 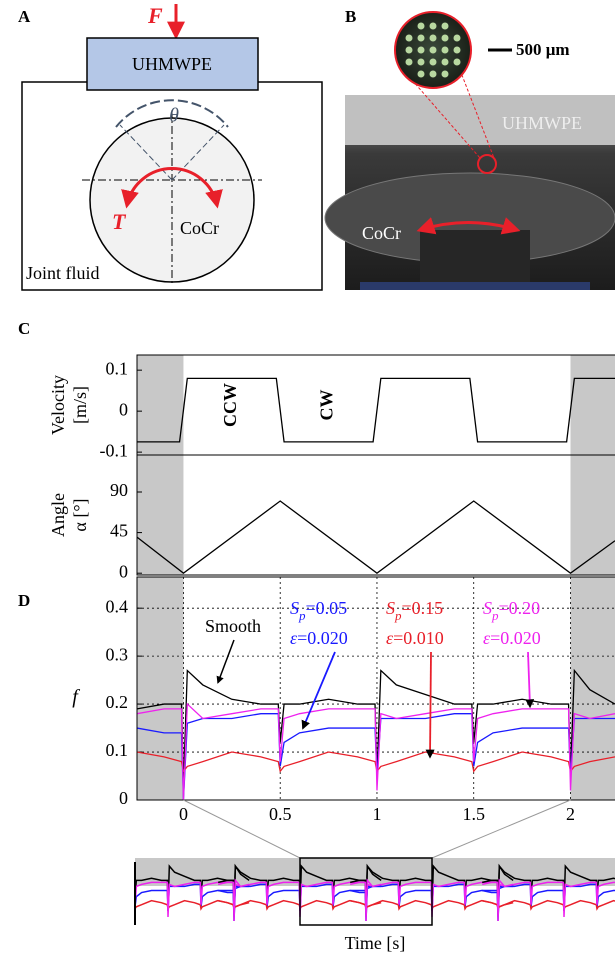 I want to click on x-axis-label: Time [s], so click(x=375, y=943).